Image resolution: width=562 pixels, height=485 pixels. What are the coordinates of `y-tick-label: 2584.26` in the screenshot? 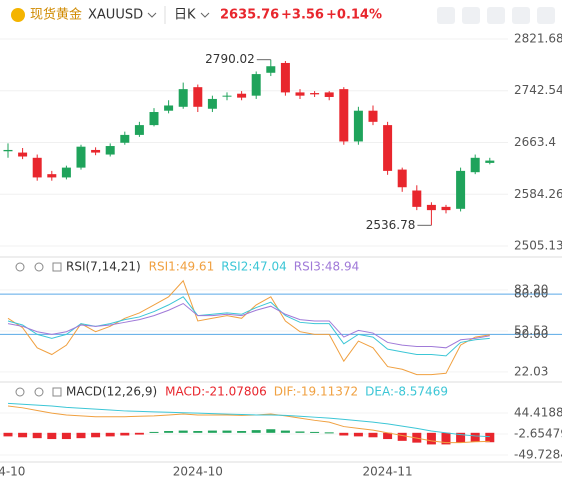 It's located at (538, 194).